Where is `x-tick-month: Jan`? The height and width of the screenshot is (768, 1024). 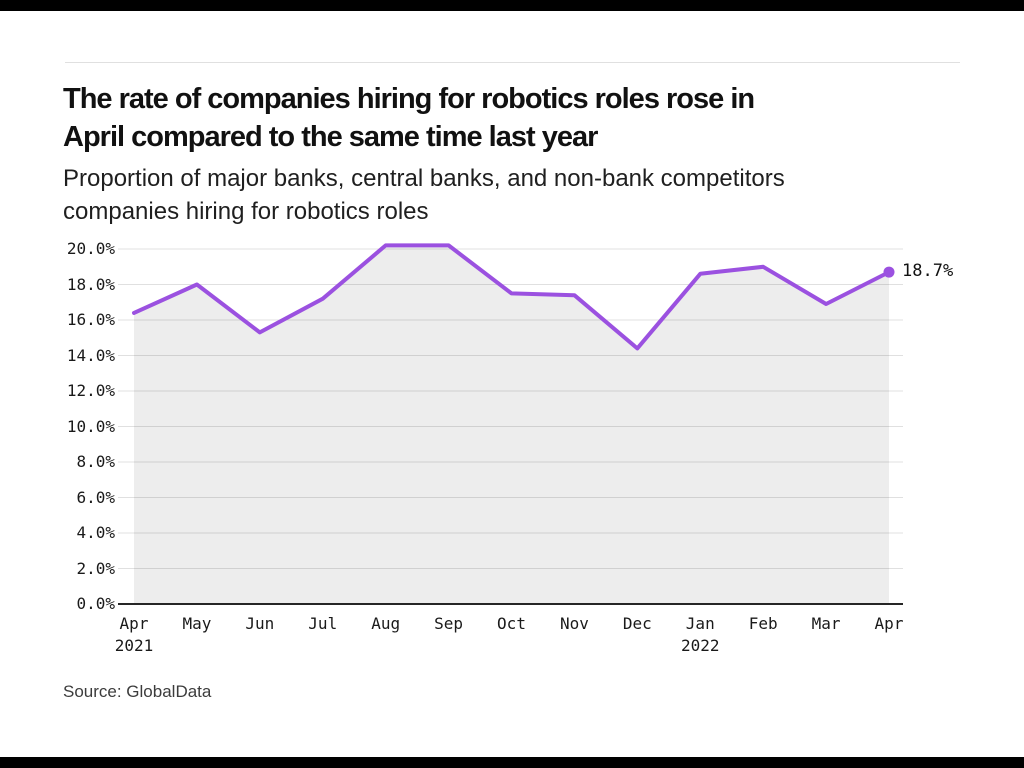 x-tick-month: Jan is located at coordinates (700, 623).